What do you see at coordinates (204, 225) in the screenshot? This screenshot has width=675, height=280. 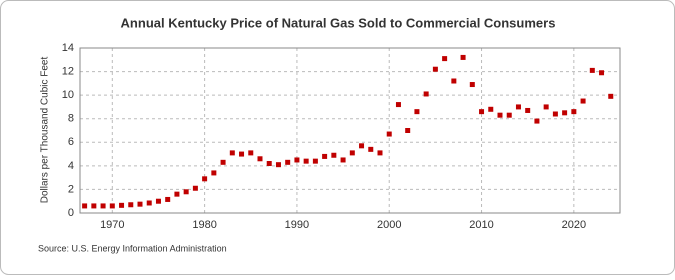 I see `x-tick-label: 1980` at bounding box center [204, 225].